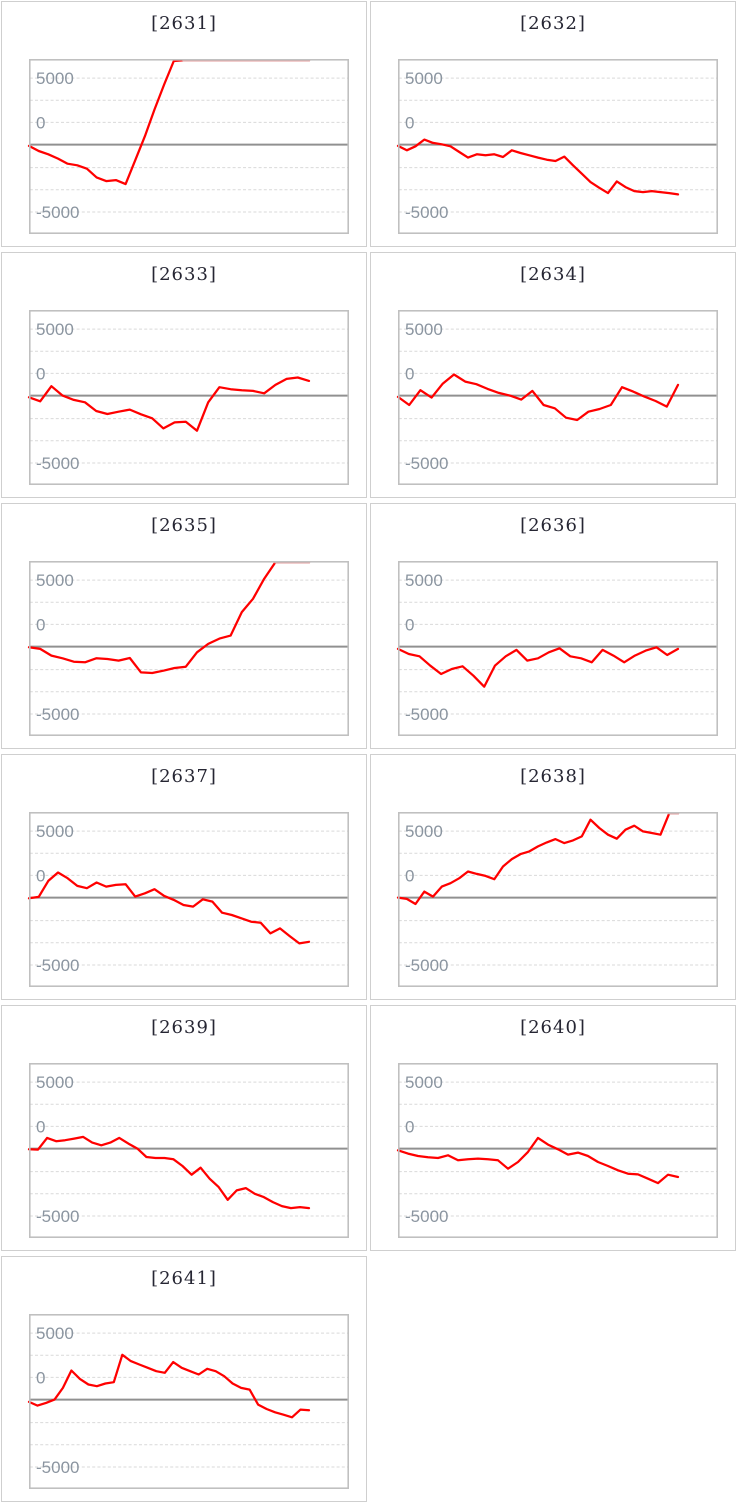 The height and width of the screenshot is (1505, 737). What do you see at coordinates (553, 23) in the screenshot?
I see `chart-title: [2632]` at bounding box center [553, 23].